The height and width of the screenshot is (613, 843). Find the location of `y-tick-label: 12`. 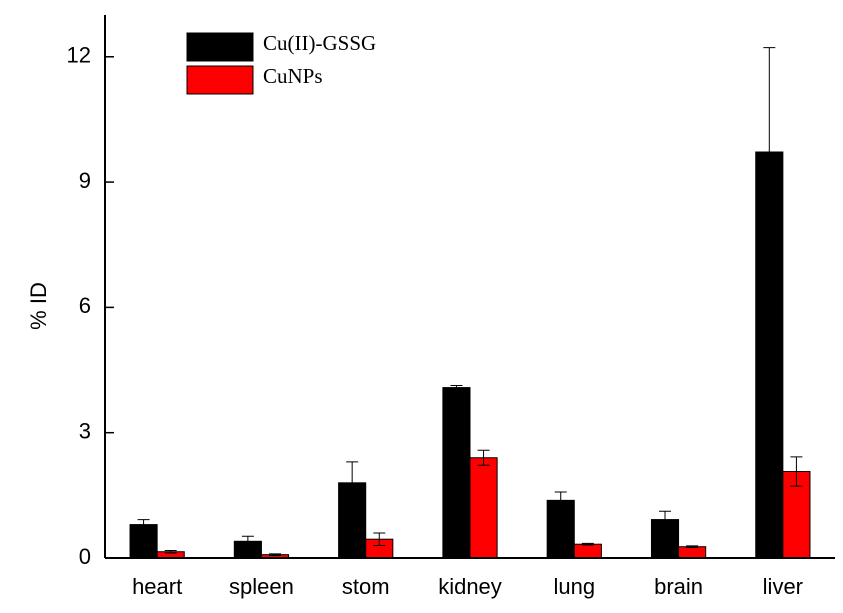

y-tick-label: 12 is located at coordinates (79, 55).